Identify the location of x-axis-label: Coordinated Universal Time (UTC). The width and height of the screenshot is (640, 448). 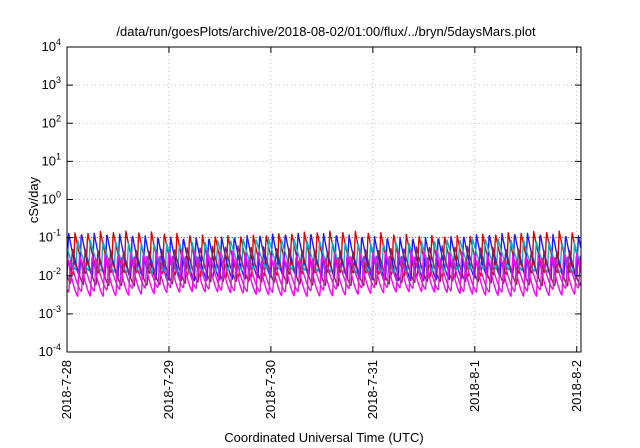
(323, 437).